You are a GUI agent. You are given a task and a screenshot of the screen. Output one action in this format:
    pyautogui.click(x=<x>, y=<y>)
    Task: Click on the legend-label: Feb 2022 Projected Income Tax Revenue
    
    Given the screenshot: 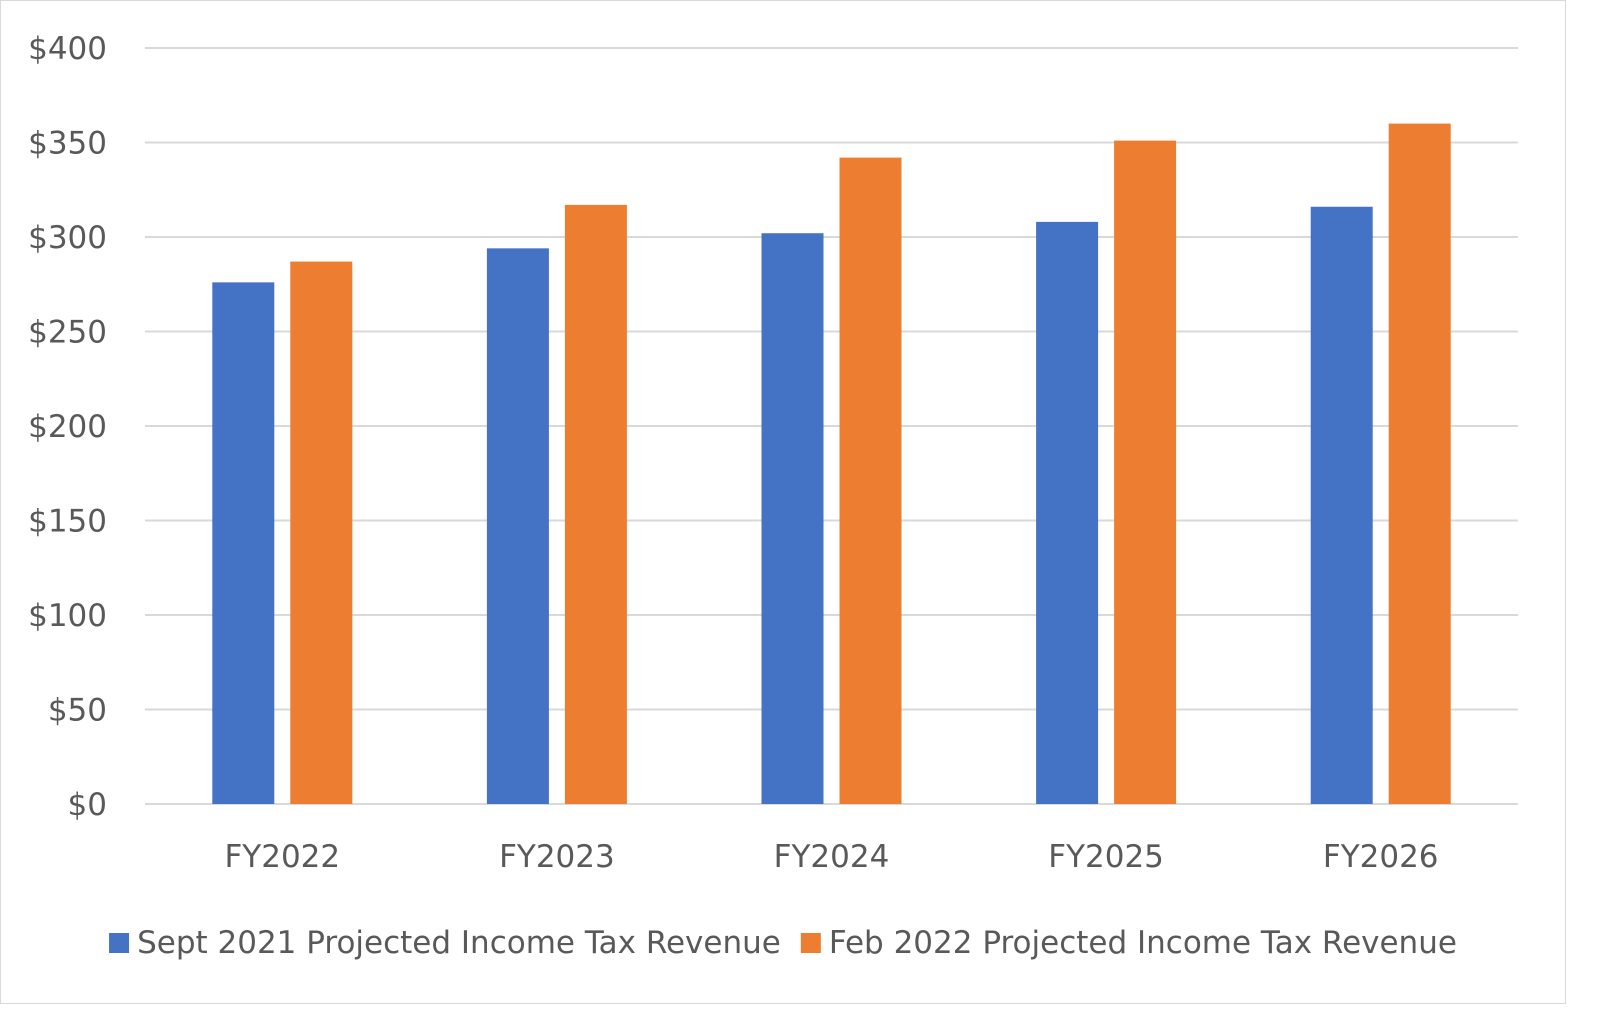 What is the action you would take?
    pyautogui.click(x=1143, y=943)
    